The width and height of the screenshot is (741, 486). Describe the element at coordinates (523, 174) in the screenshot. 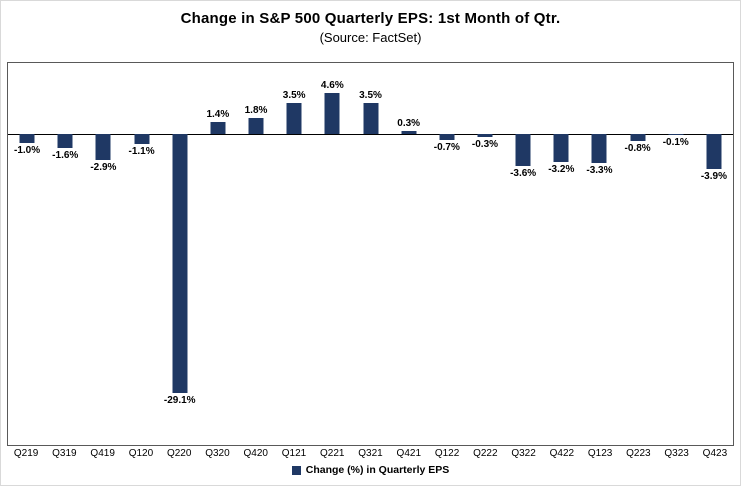

I see `bar-value-label: -3.6%` at that location.